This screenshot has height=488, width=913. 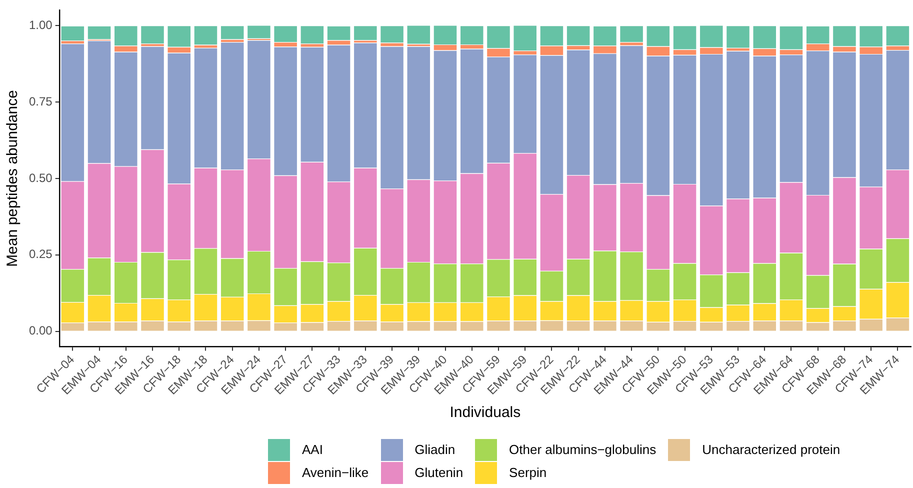 What do you see at coordinates (435, 449) in the screenshot?
I see `legend-label: Gliadin` at bounding box center [435, 449].